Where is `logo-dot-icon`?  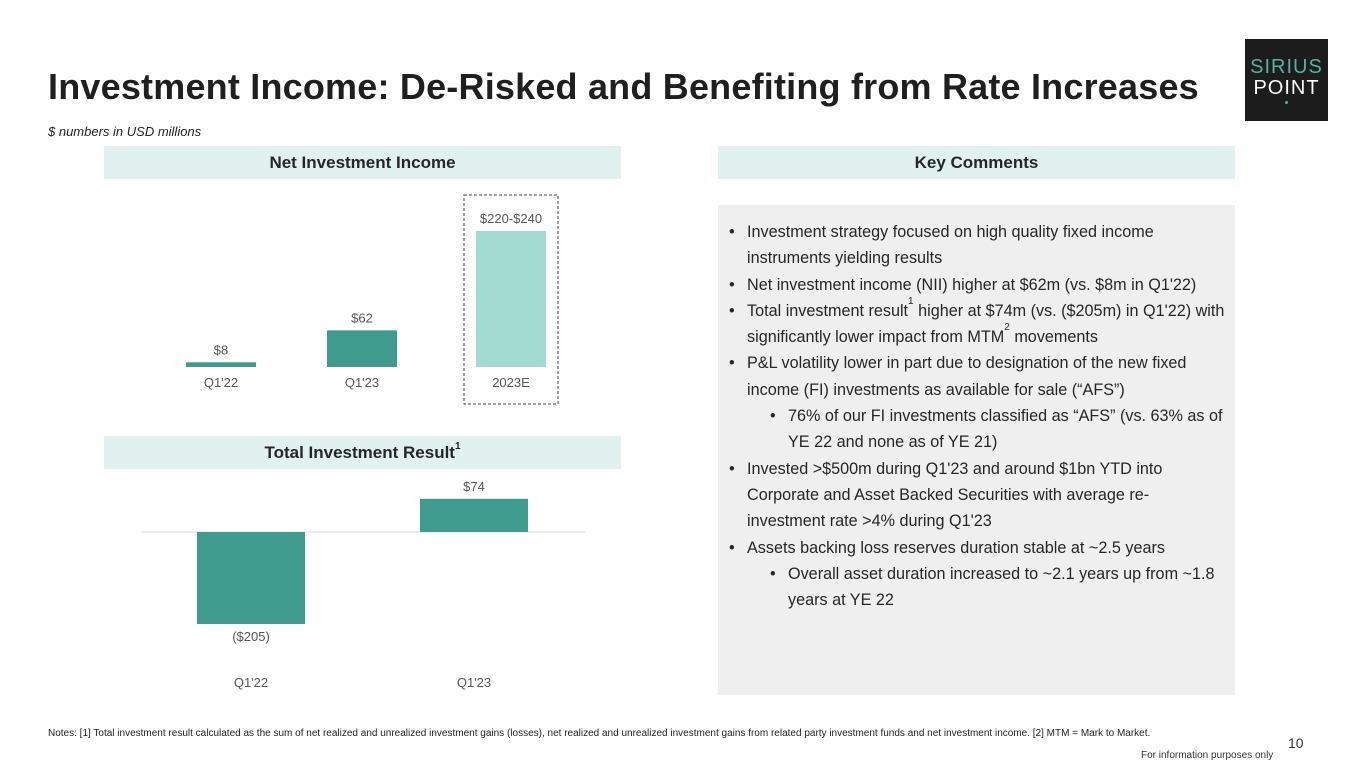
logo-dot-icon is located at coordinates (1286, 102).